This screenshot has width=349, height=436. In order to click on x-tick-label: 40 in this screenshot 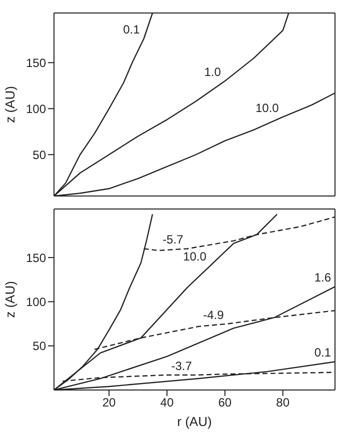, I will do `click(167, 403)`.